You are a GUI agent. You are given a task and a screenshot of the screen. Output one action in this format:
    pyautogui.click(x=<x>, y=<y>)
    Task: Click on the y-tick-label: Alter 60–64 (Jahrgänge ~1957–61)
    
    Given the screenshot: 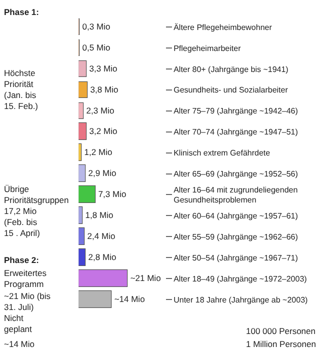 What is the action you would take?
    pyautogui.click(x=236, y=215)
    